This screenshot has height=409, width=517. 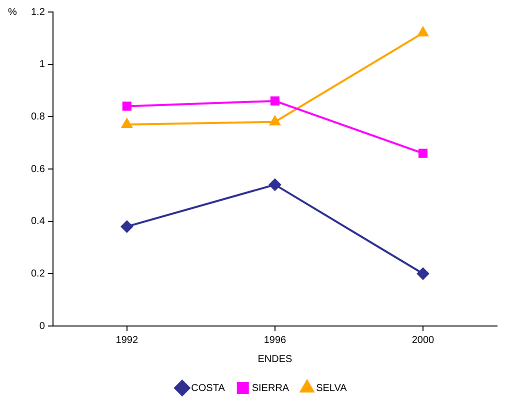 I want to click on x-tick-label: 1992, so click(x=127, y=340).